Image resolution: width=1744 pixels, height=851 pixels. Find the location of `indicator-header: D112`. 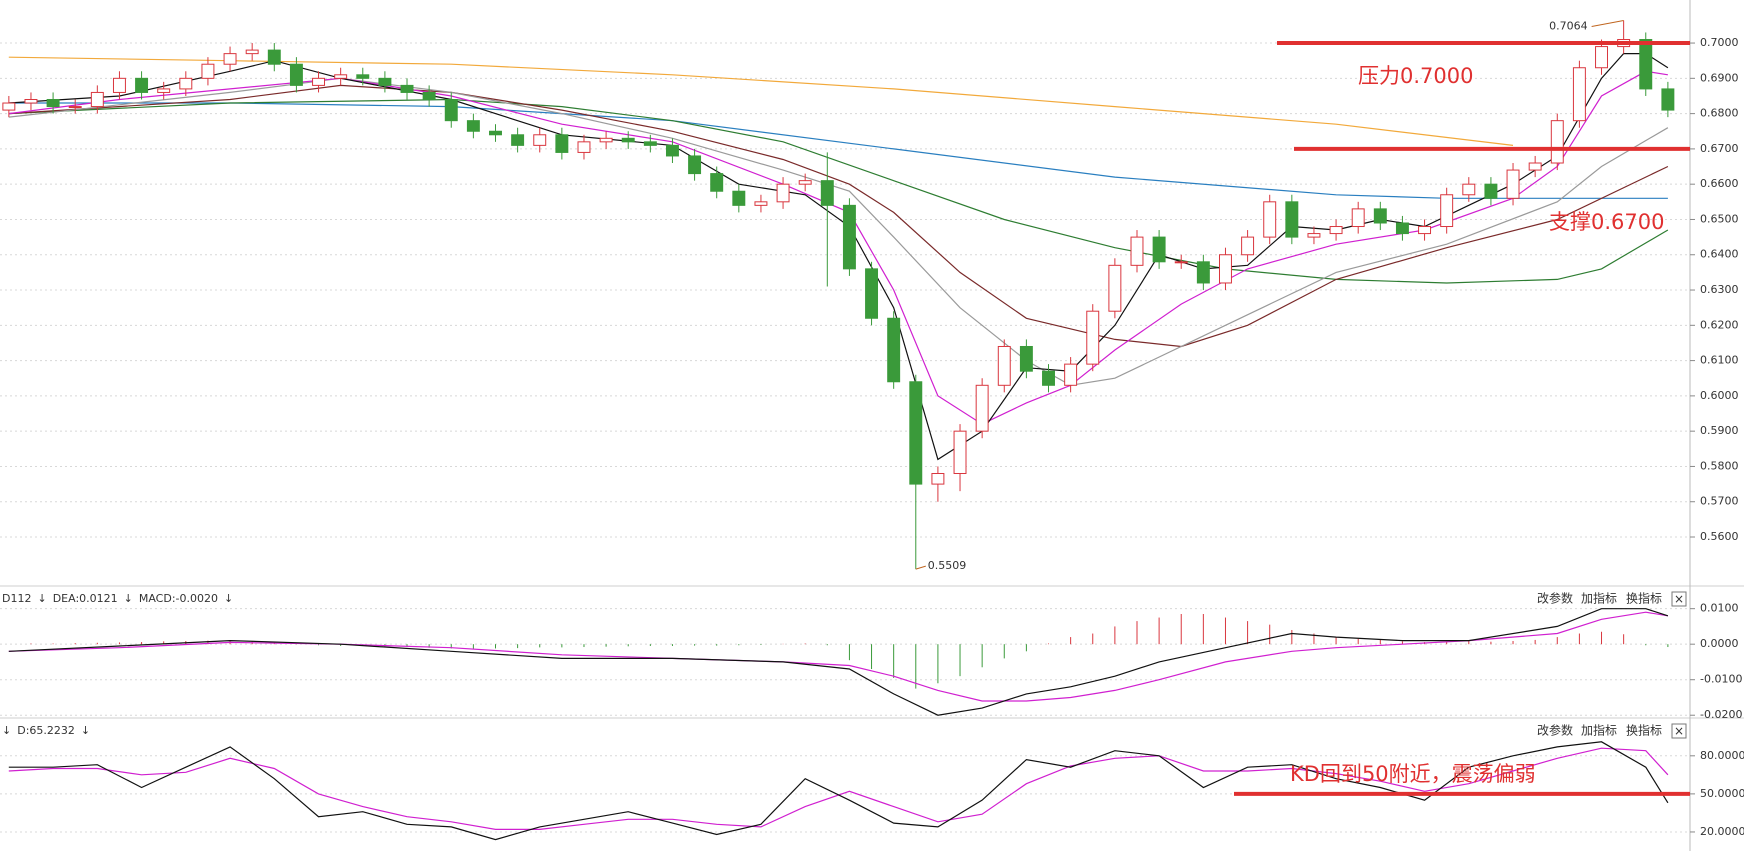

indicator-header: D112 is located at coordinates (16, 598).